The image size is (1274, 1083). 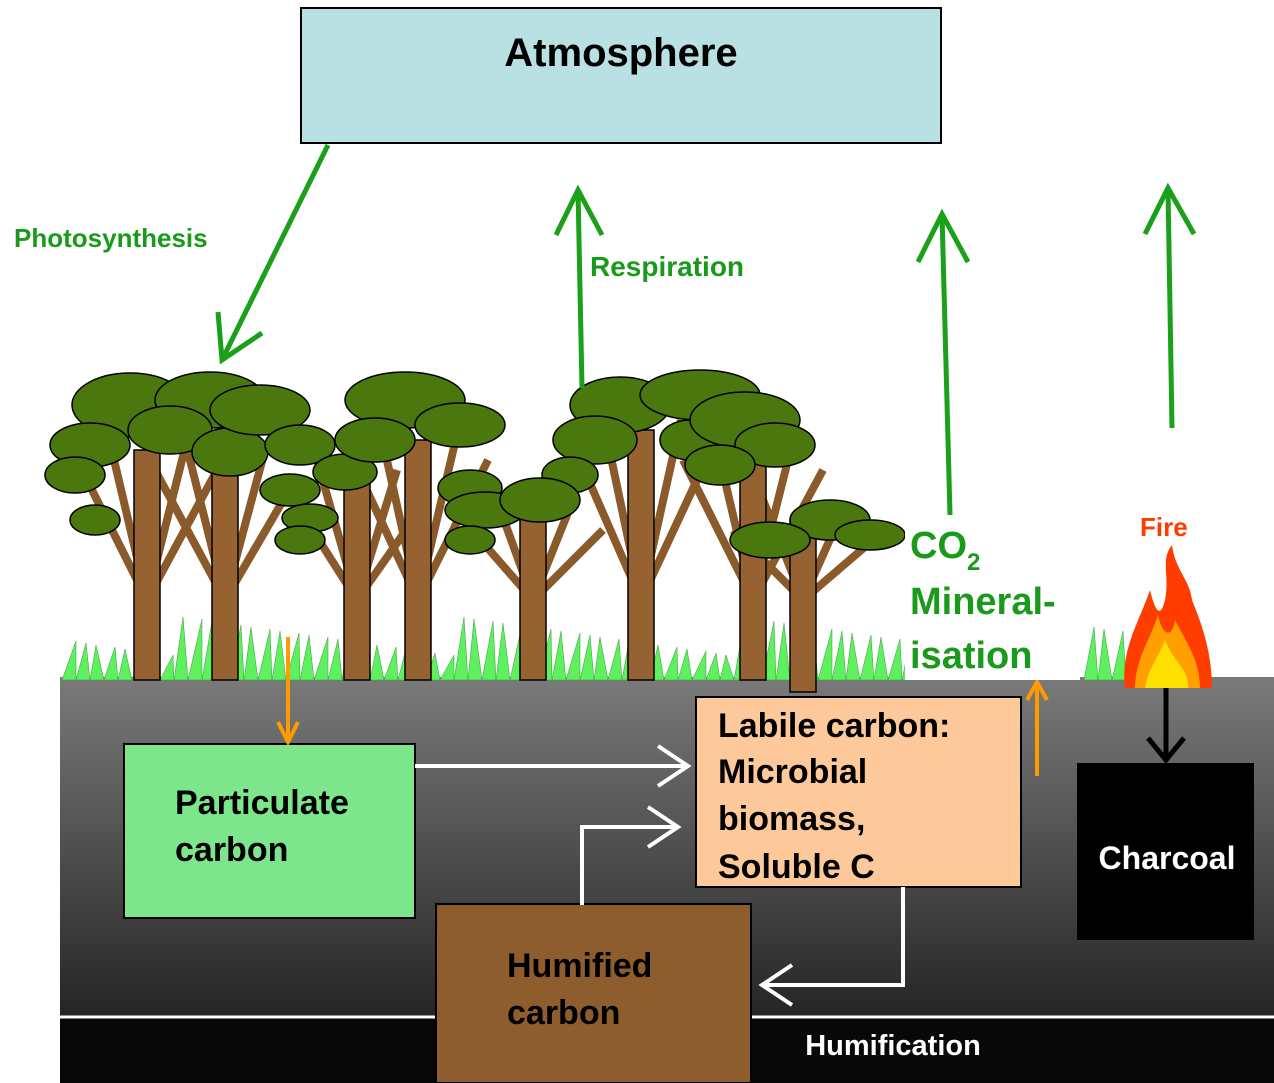 I want to click on labile-label: Labile carbon: Microbial biomass, Soluble C, so click(x=834, y=796).